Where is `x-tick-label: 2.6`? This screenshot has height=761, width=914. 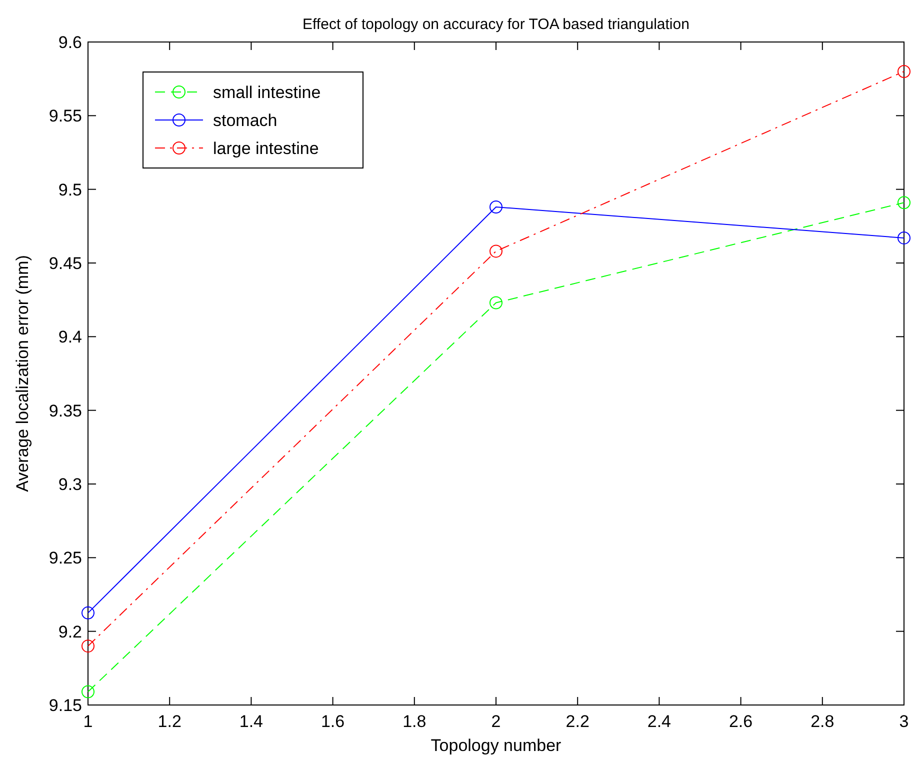 x-tick-label: 2.6 is located at coordinates (740, 721).